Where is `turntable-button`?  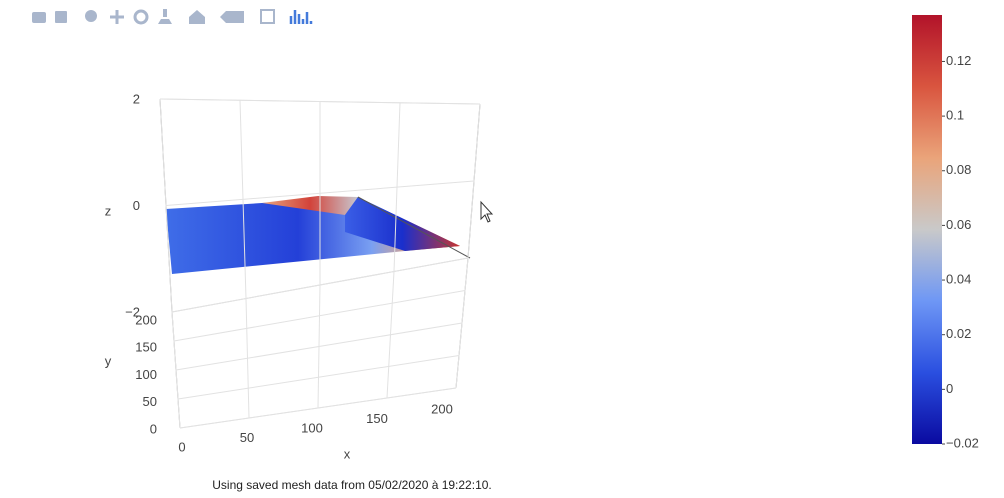 turntable-button is located at coordinates (165, 16).